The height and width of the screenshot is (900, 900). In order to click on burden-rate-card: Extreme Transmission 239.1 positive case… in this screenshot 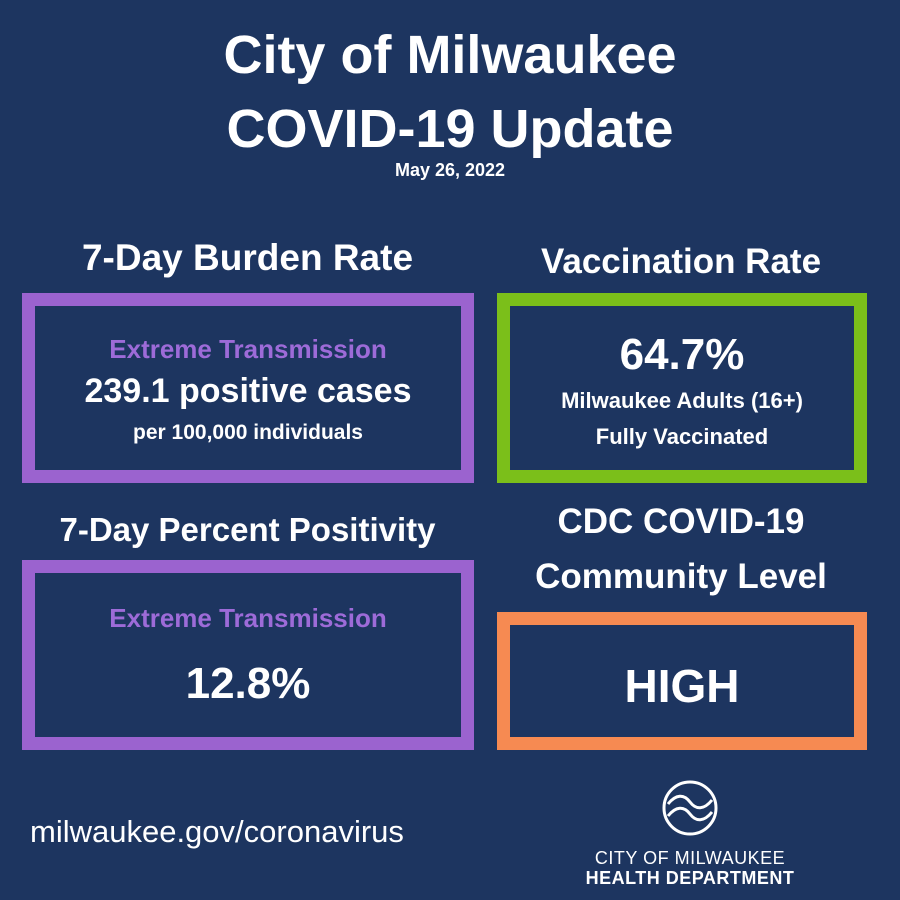, I will do `click(248, 388)`.